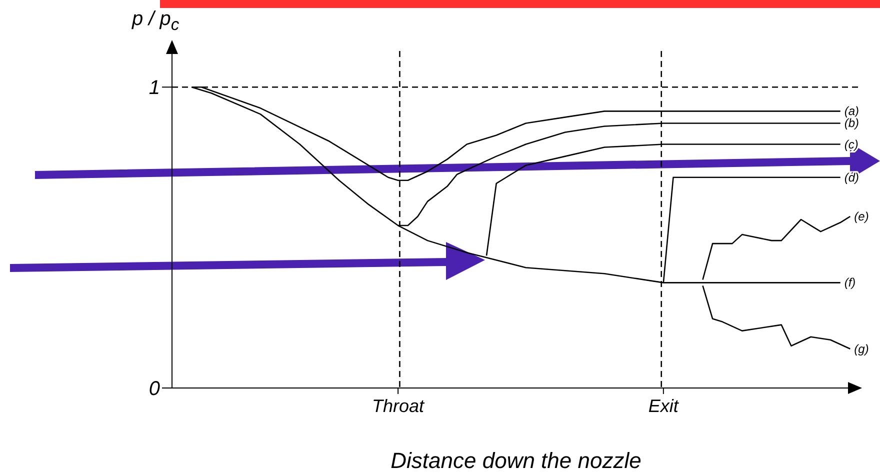  I want to click on series-label: (d), so click(852, 177).